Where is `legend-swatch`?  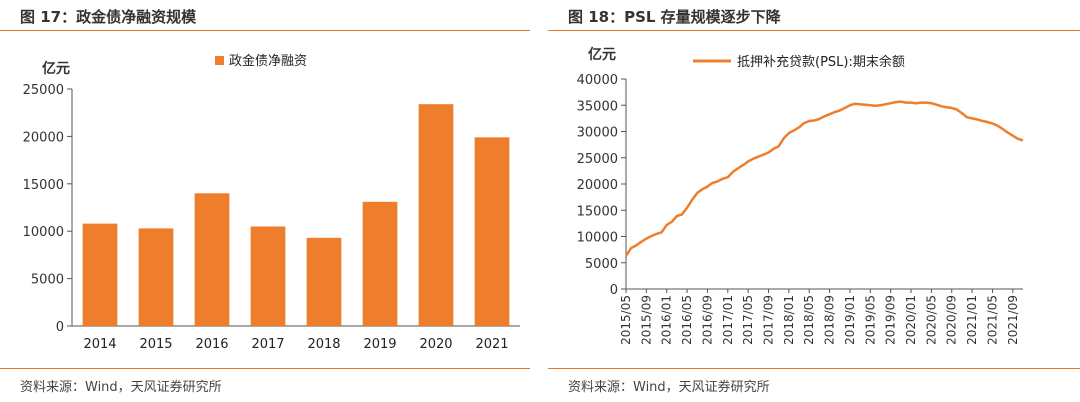 legend-swatch is located at coordinates (219, 60).